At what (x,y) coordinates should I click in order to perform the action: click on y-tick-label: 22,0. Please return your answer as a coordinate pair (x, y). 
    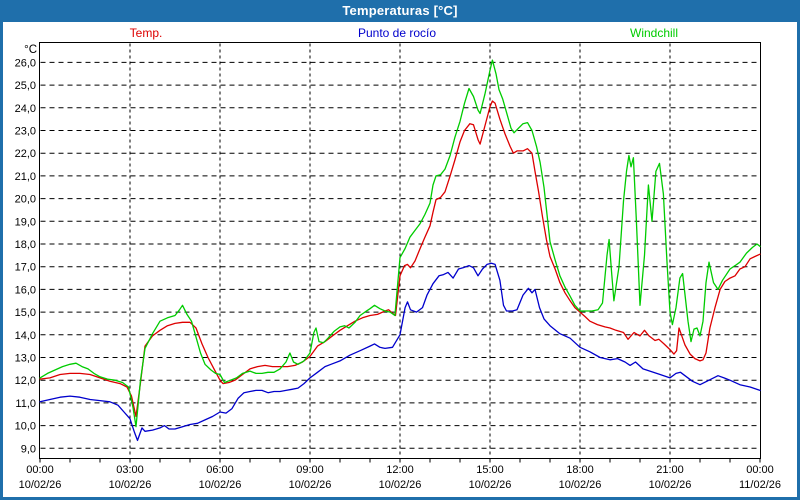
    Looking at the image, I should click on (25, 154).